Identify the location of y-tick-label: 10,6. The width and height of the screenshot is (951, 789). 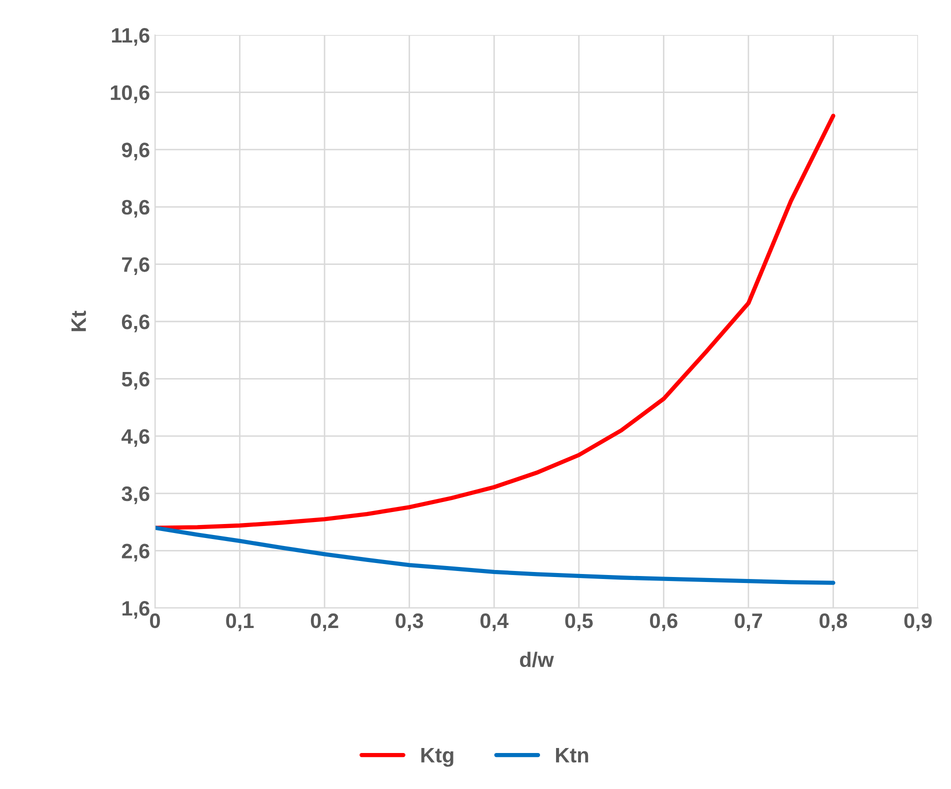
(130, 94).